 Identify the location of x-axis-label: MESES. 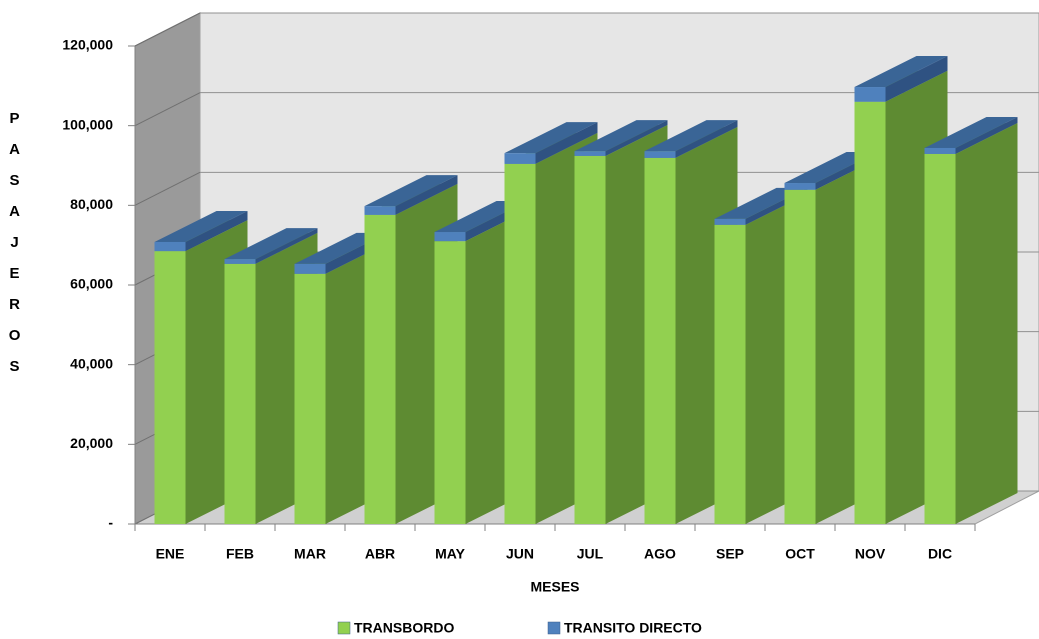
(554, 587).